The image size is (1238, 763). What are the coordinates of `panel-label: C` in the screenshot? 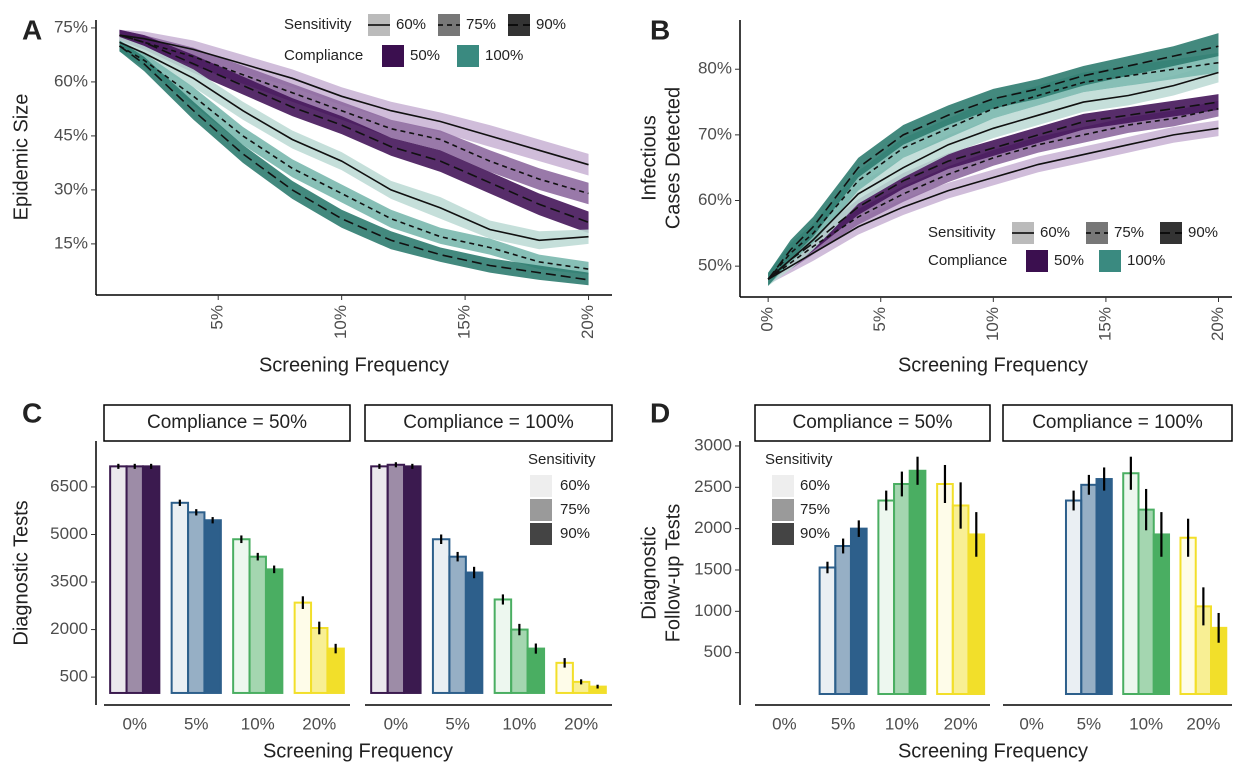 It's located at (32, 412).